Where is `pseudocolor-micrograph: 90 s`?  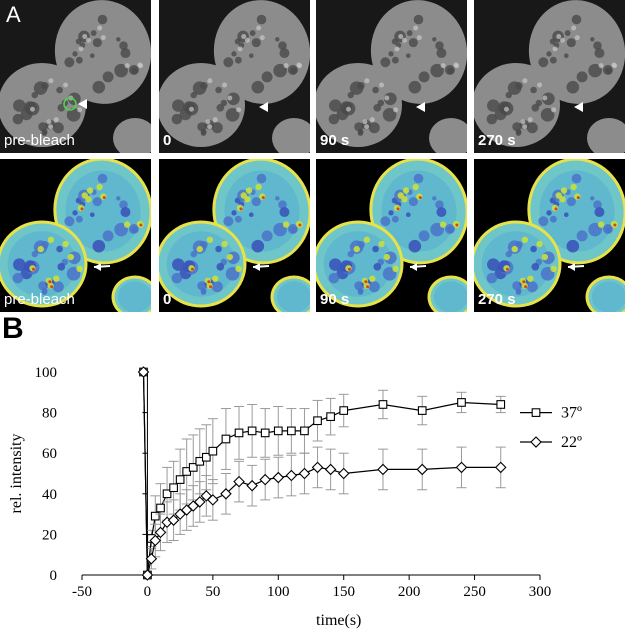
pseudocolor-micrograph: 90 s is located at coordinates (391, 235).